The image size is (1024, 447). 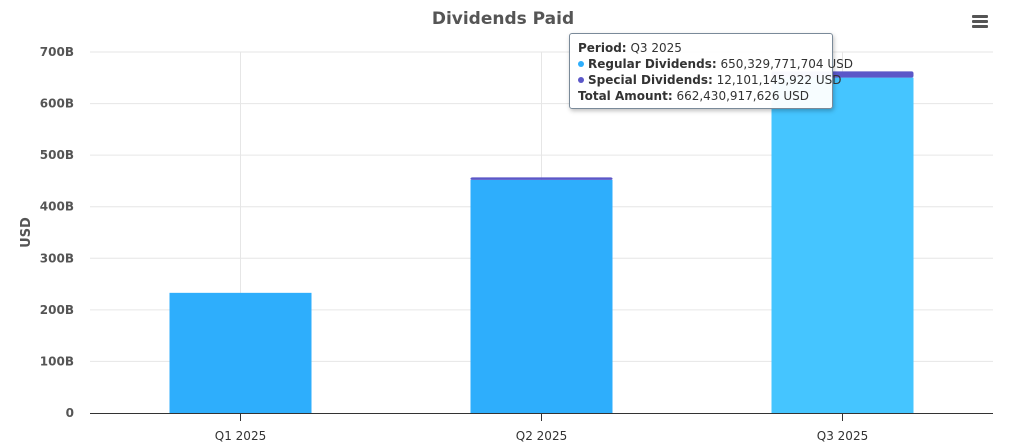 I want to click on tooltip-special-value: 12,101,145,922 USD, so click(x=779, y=80).